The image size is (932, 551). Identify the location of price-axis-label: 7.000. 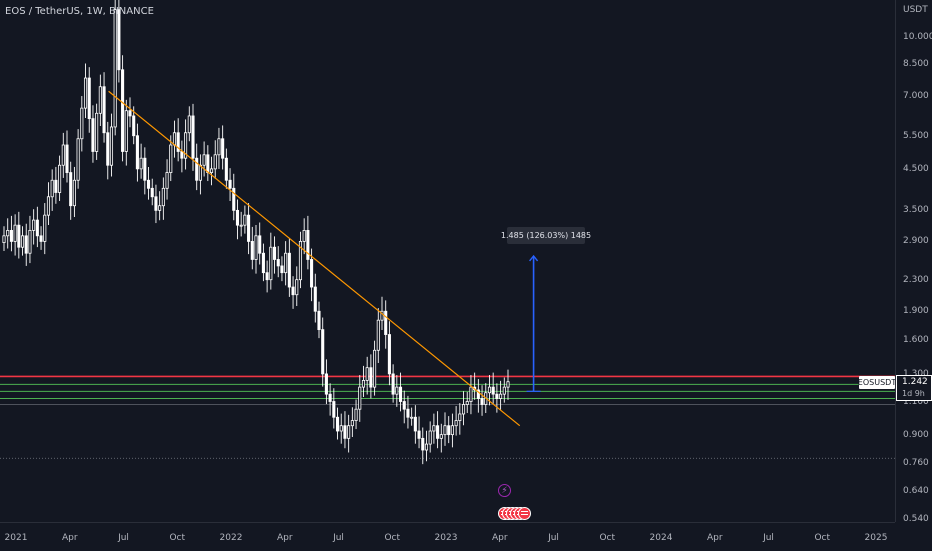
(916, 95).